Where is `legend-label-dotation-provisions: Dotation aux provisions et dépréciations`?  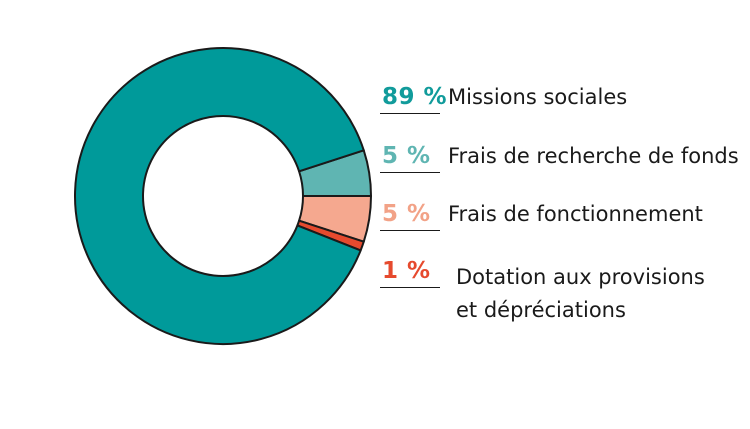 legend-label-dotation-provisions: Dotation aux provisions et dépréciations is located at coordinates (580, 293).